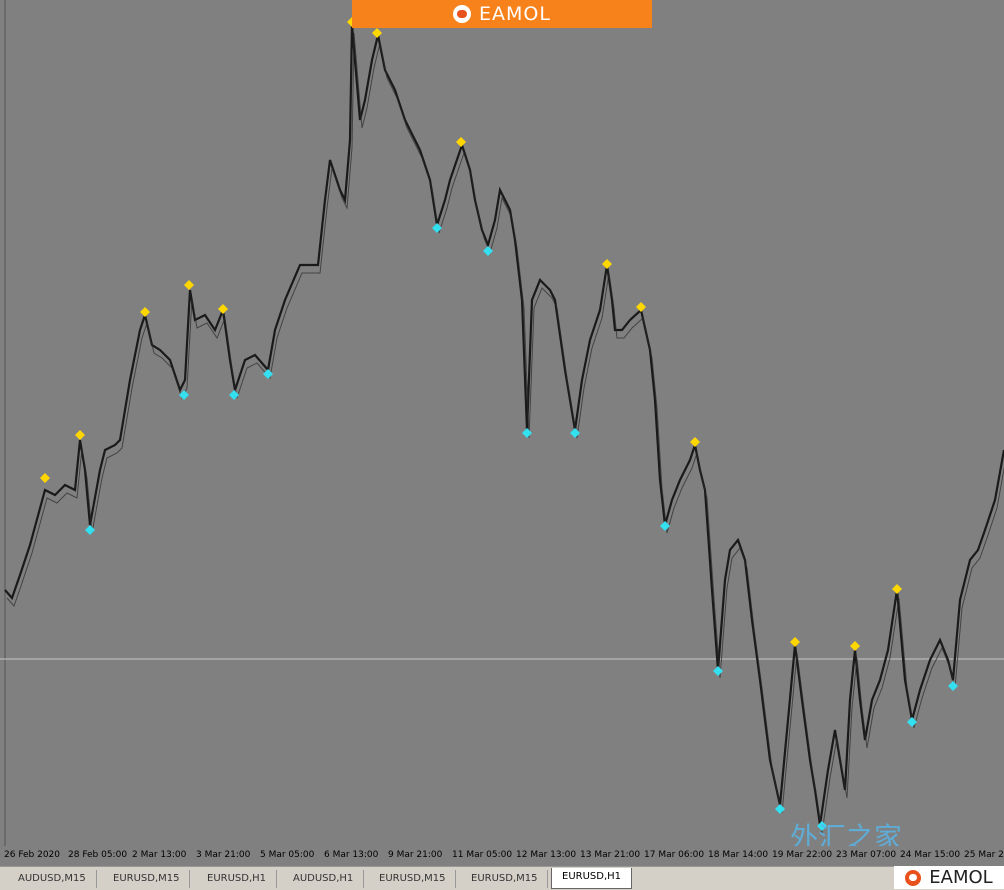 Image resolution: width=1004 pixels, height=890 pixels. Describe the element at coordinates (415, 855) in the screenshot. I see `time-label: 9 Mar 21:00` at that location.